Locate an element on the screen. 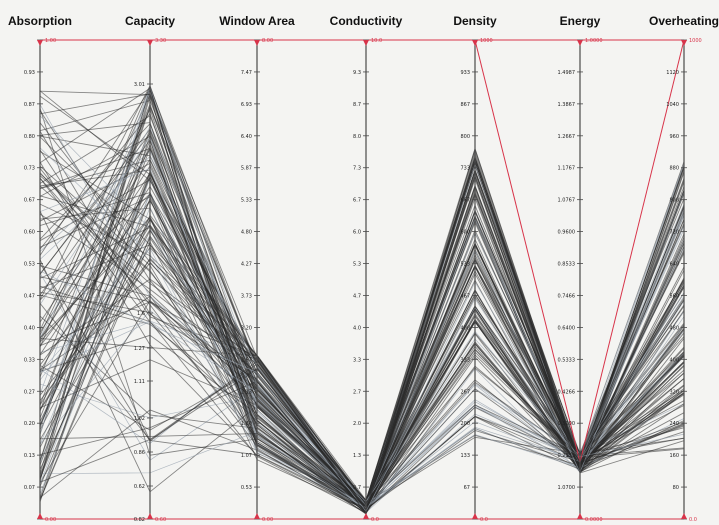  tick-label: 6.7 is located at coordinates (357, 201).